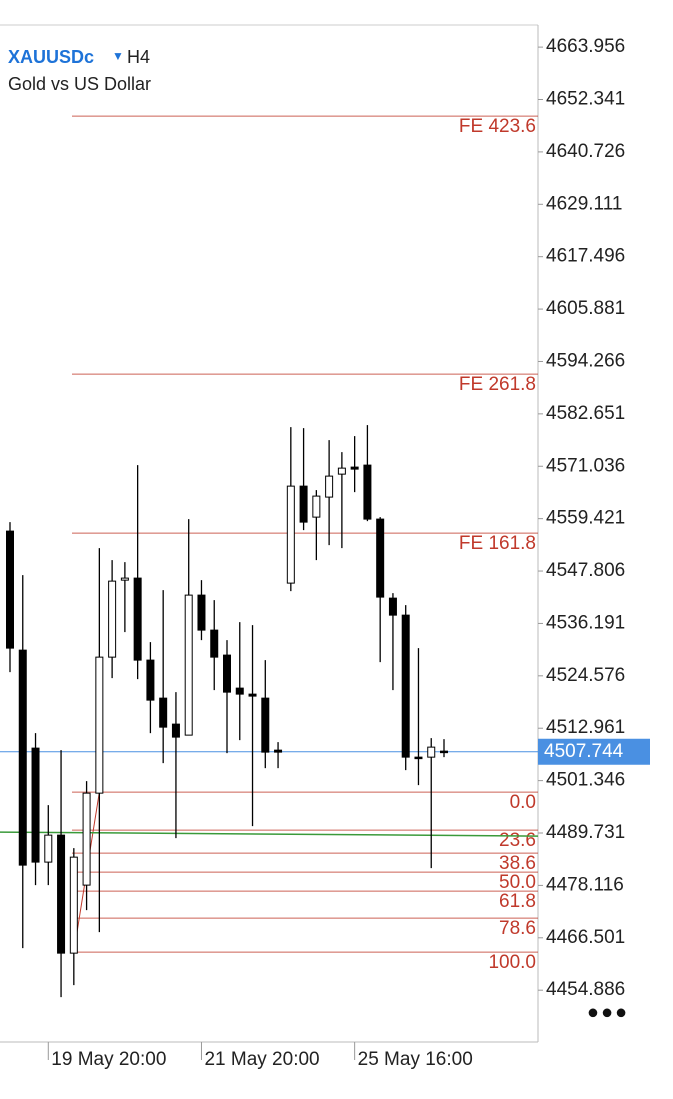  Describe the element at coordinates (608, 1012) in the screenshot. I see `more-menu: ●●●` at that location.